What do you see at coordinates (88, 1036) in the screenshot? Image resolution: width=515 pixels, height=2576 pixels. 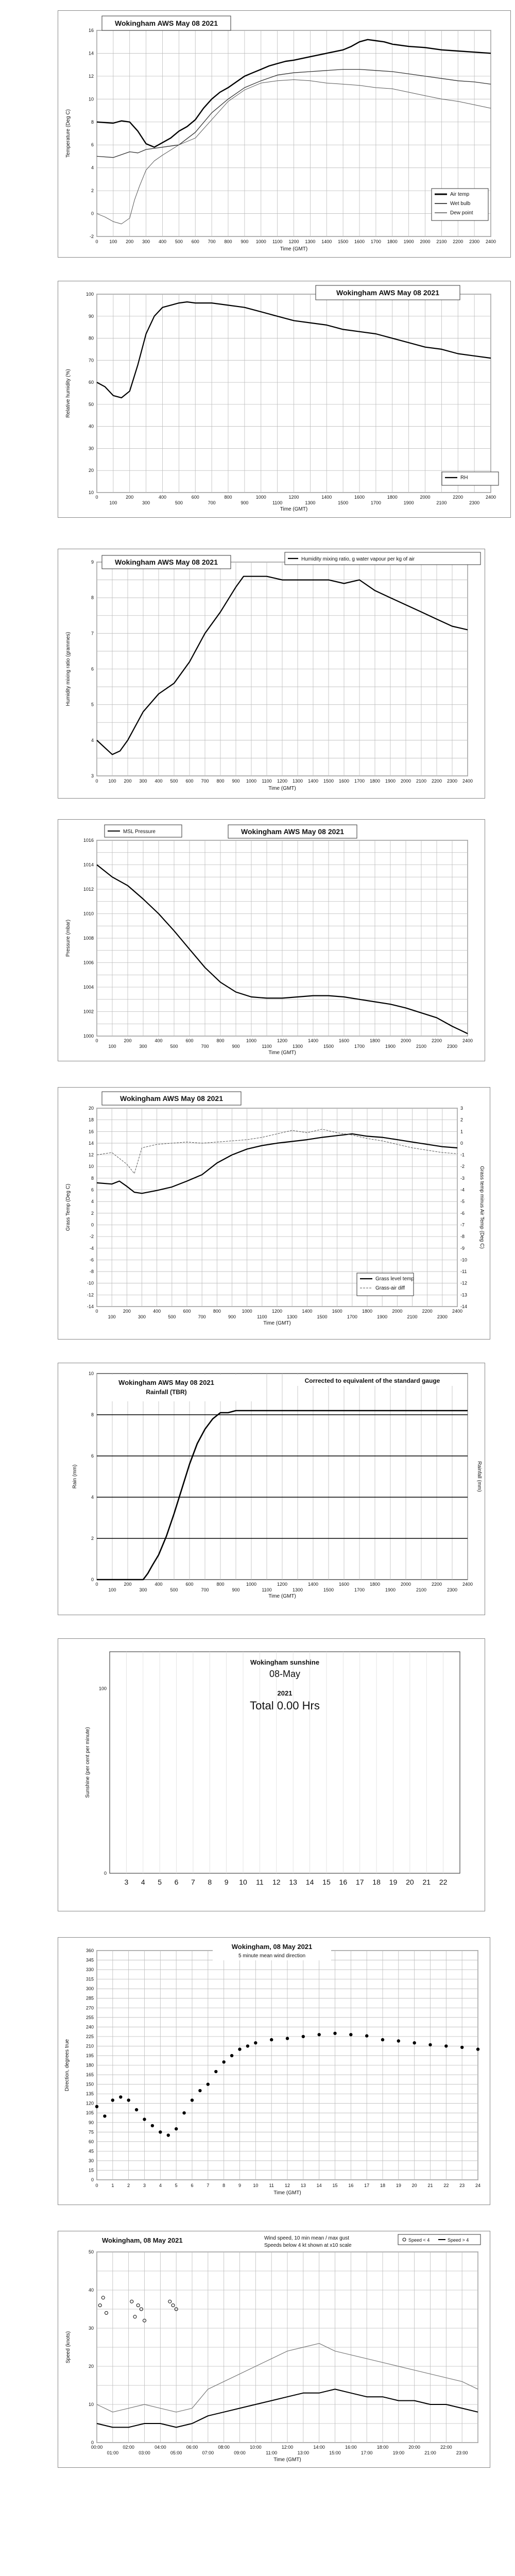 I see `y-tick-label: 1000` at bounding box center [88, 1036].